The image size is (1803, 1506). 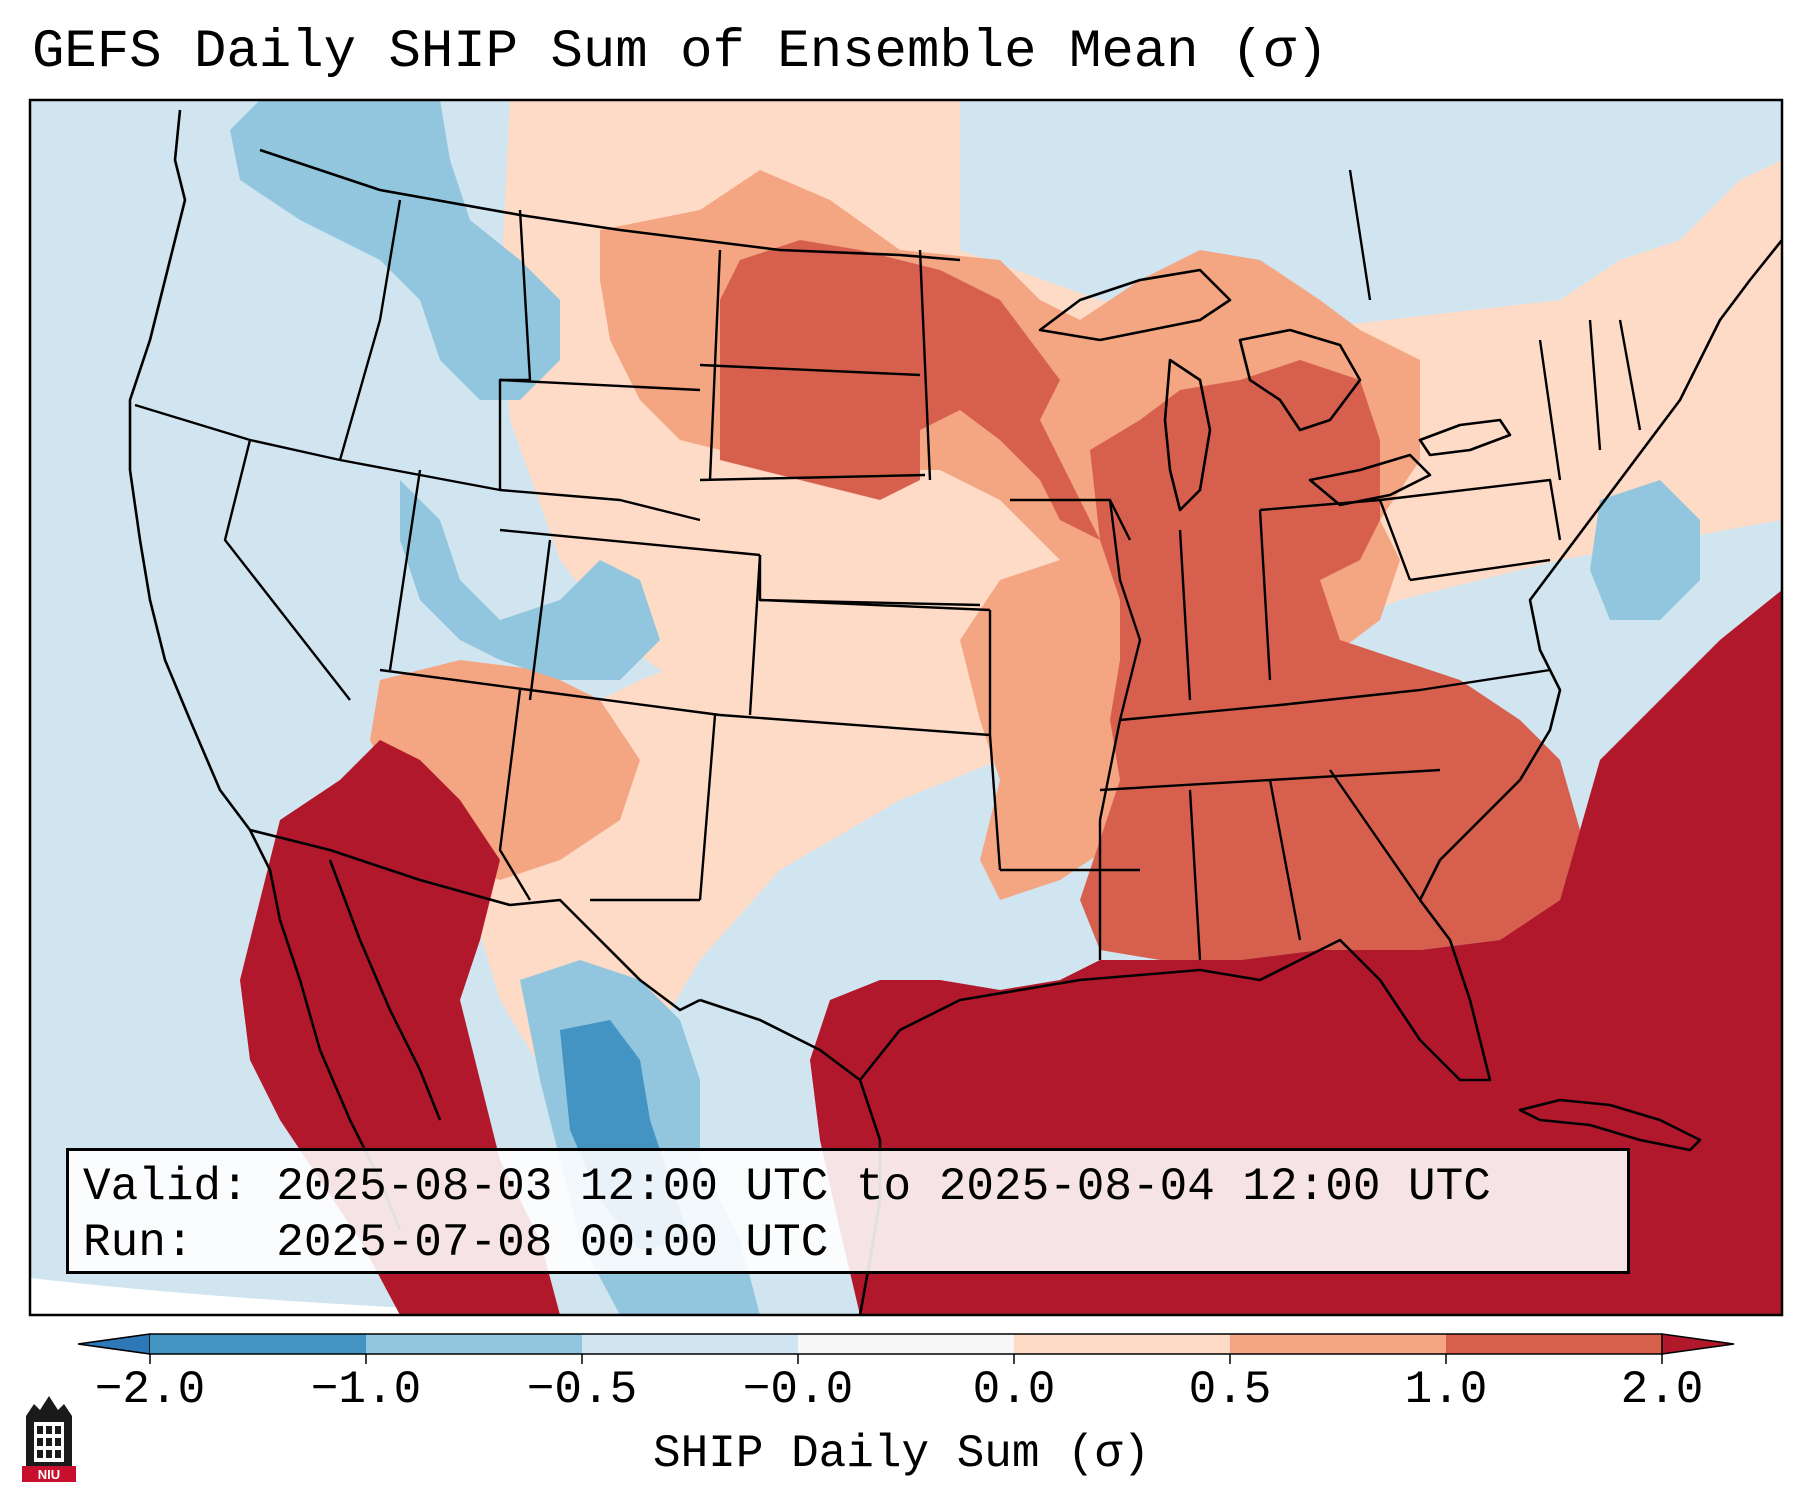 I want to click on run-label: Run:, so click(x=166, y=1243).